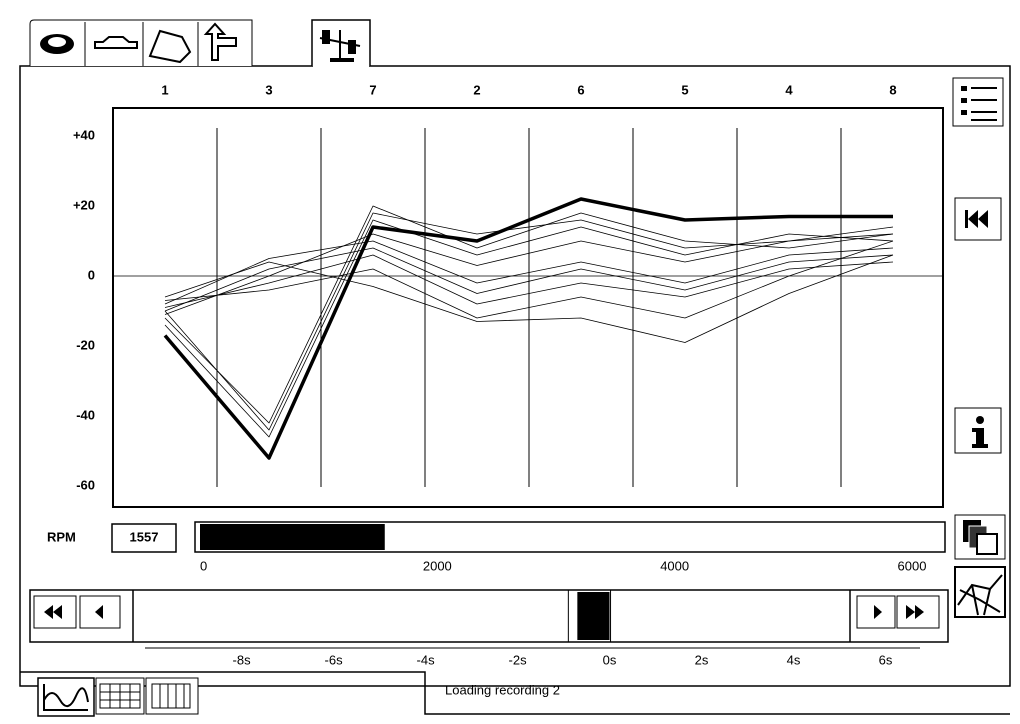 Image resolution: width=1020 pixels, height=724 pixels. What do you see at coordinates (85, 344) in the screenshot?
I see `y-tick-label: -20` at bounding box center [85, 344].